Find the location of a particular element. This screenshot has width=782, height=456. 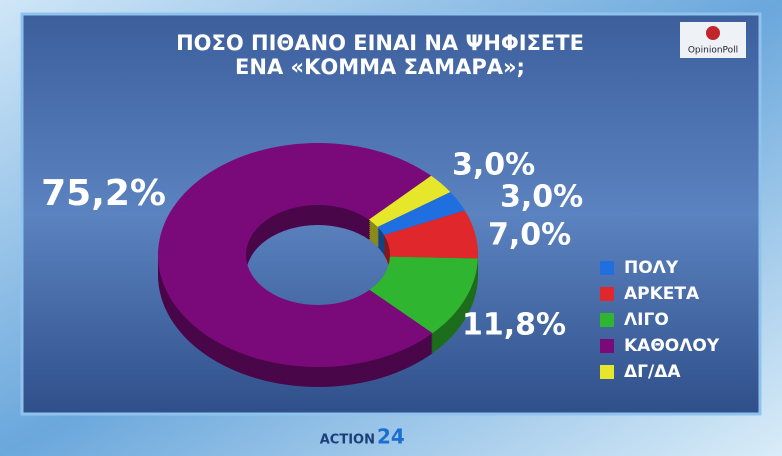

legend-label: ΛΙΓΟ is located at coordinates (646, 320).